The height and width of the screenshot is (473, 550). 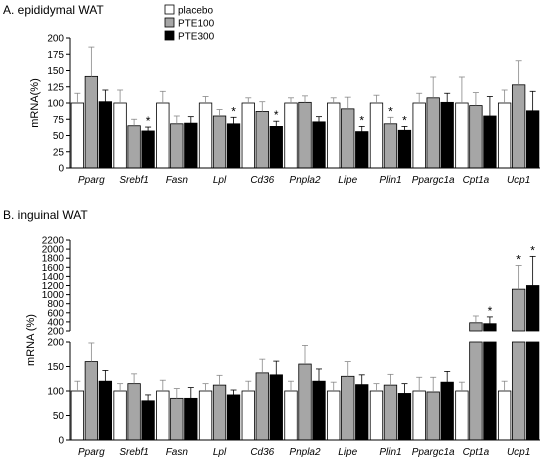 I want to click on panel-b-category-label: Ucp1, so click(x=518, y=452).